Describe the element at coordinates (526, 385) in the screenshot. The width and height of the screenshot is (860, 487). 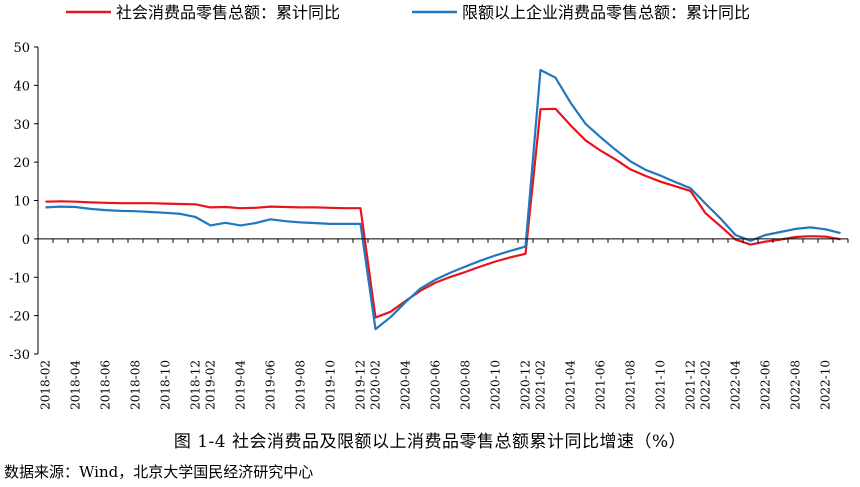
I see `x-tick-label: 2020-12` at that location.